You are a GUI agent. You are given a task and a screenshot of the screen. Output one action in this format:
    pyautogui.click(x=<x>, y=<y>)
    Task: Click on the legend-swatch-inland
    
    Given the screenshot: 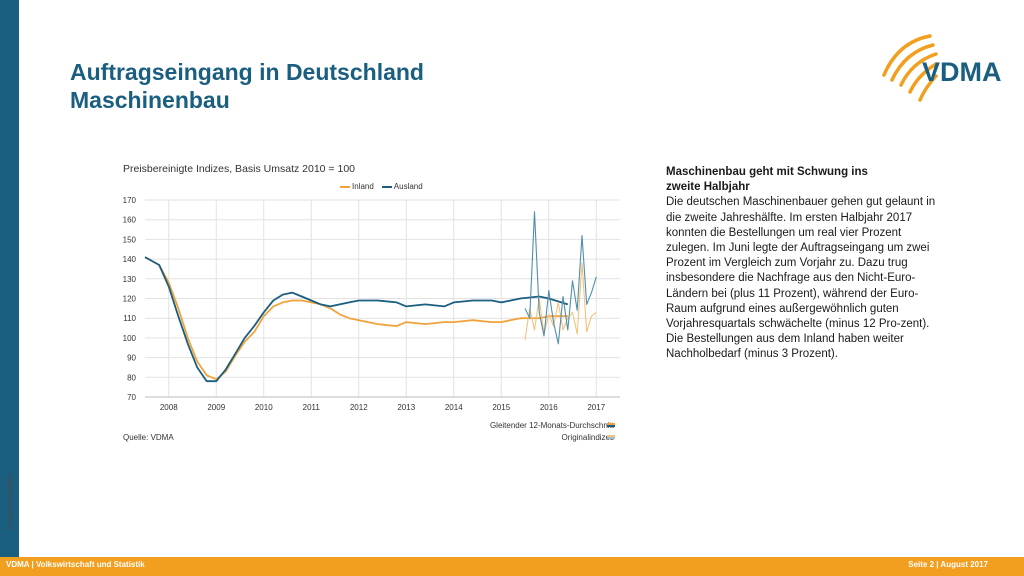 What is the action you would take?
    pyautogui.click(x=345, y=186)
    